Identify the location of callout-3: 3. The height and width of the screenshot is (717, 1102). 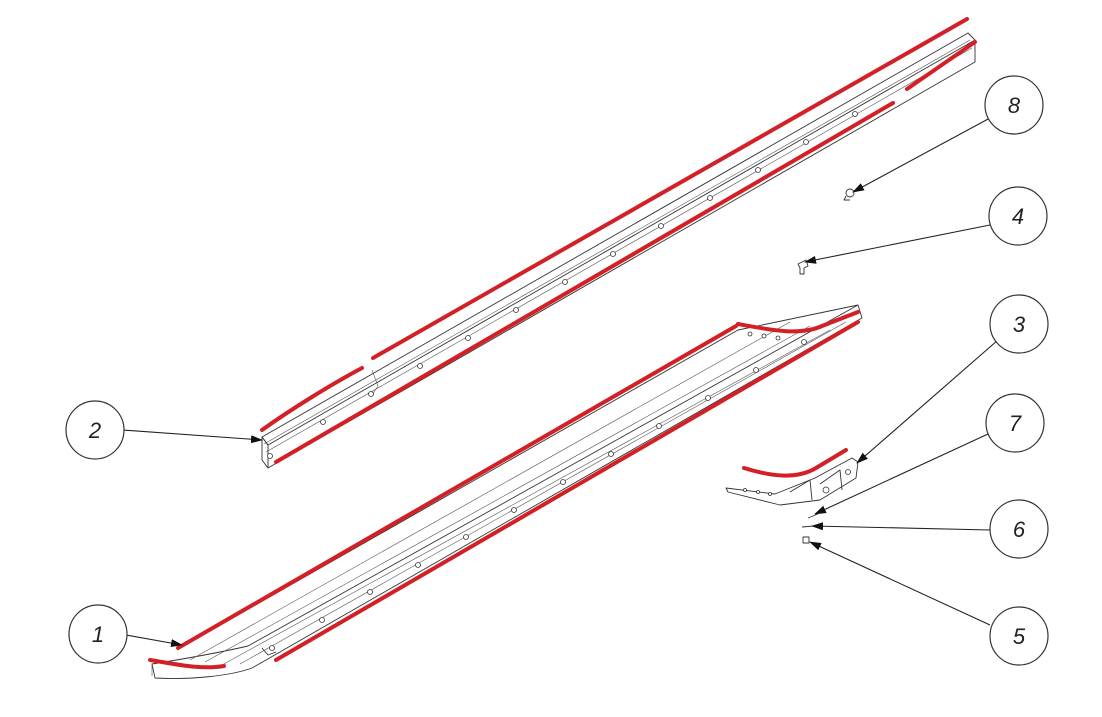
(1019, 324).